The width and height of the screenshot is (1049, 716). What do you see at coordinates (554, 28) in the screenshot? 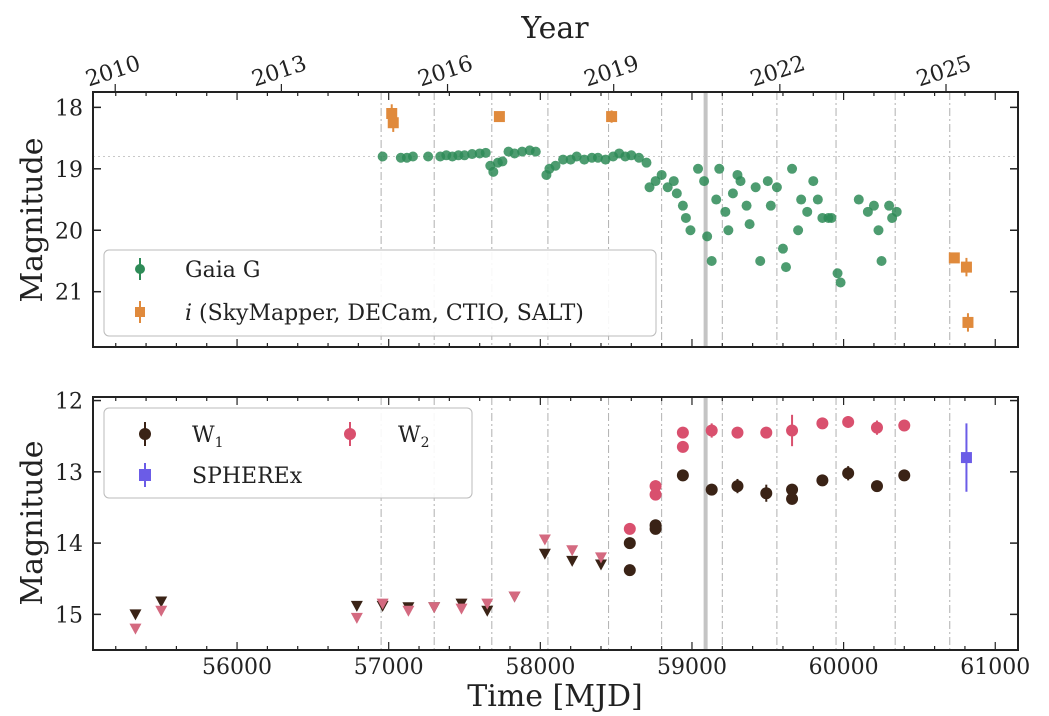
I see `top-axis-title: Year` at bounding box center [554, 28].